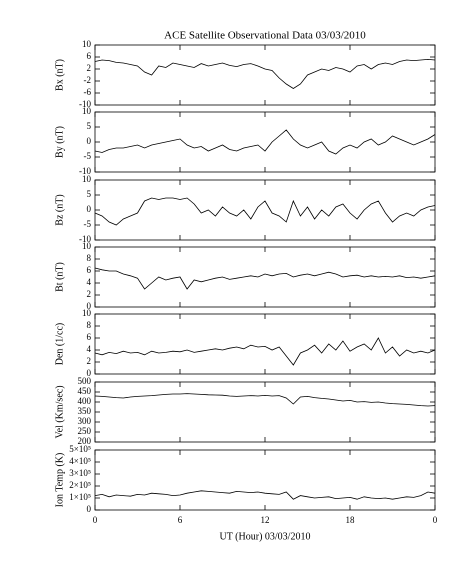  Describe the element at coordinates (265, 536) in the screenshot. I see `x-axis-label: UT (Hour) 03/03/2010` at that location.